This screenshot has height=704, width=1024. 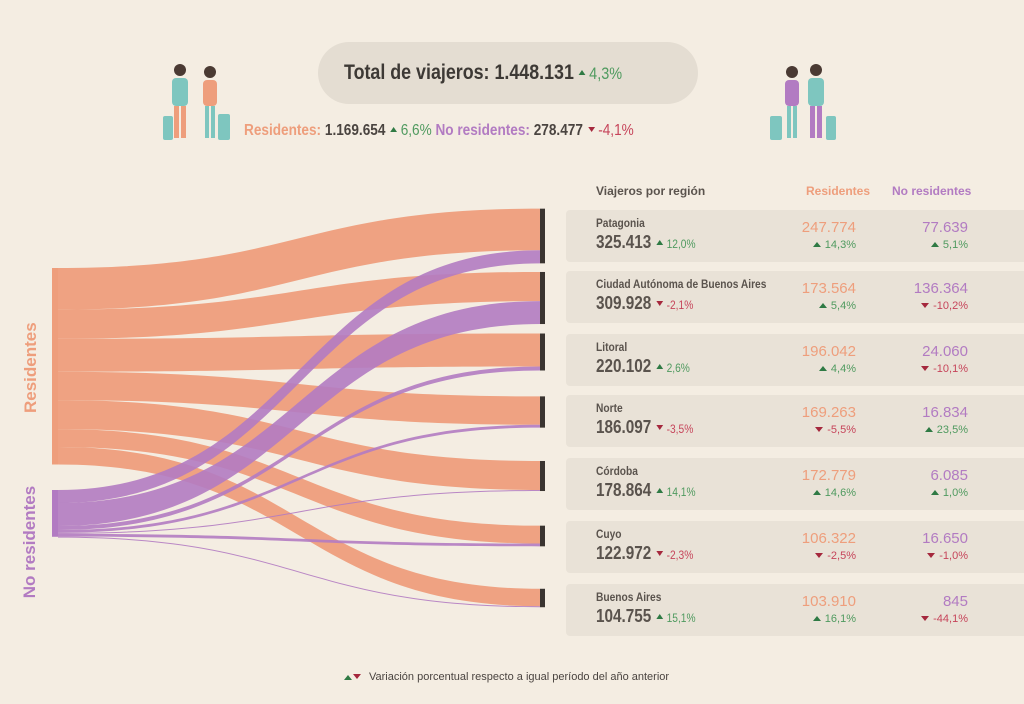 What do you see at coordinates (945, 227) in the screenshot?
I see `region-nonresidents: 77.639` at bounding box center [945, 227].